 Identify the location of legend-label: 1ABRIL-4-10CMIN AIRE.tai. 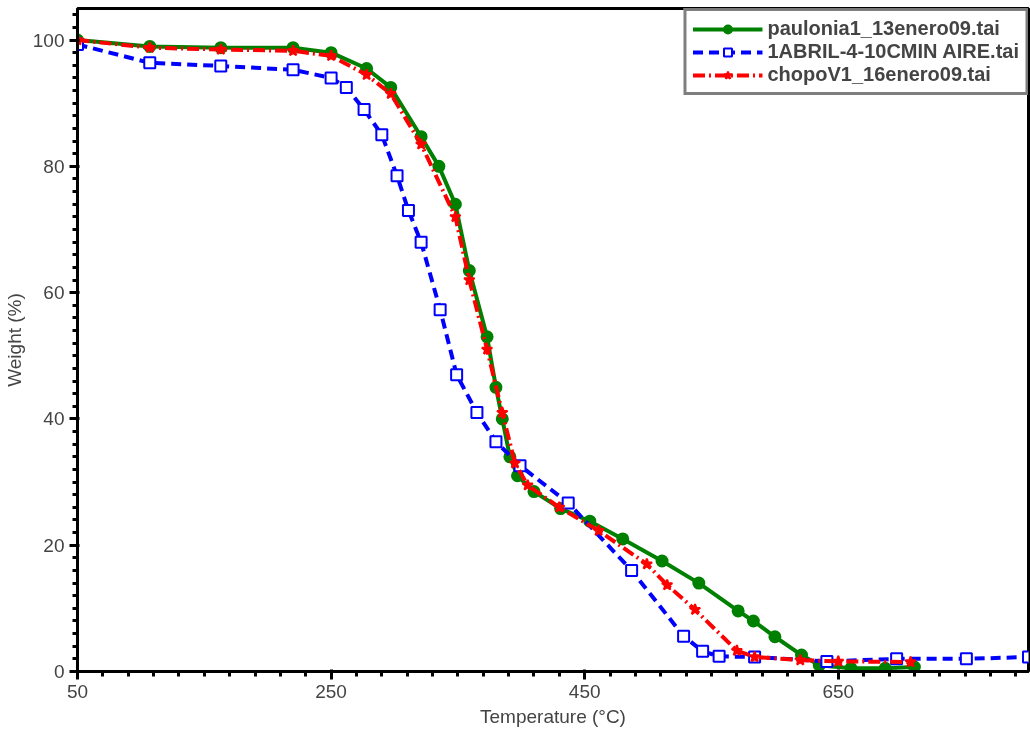
(893, 51).